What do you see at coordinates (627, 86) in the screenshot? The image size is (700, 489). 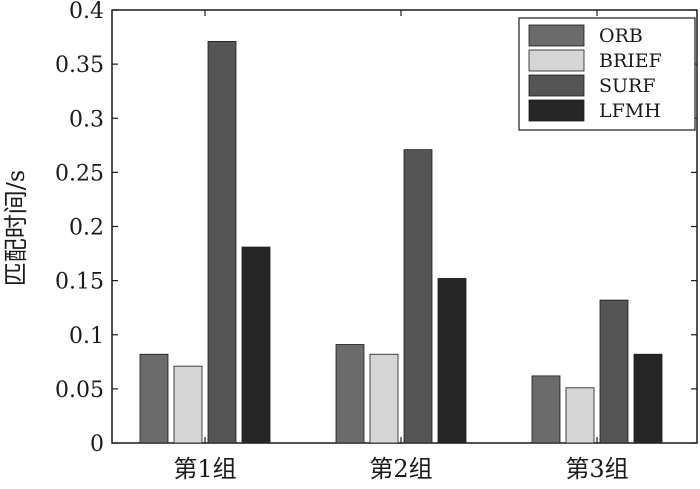 I see `legend-label: SURF` at bounding box center [627, 86].